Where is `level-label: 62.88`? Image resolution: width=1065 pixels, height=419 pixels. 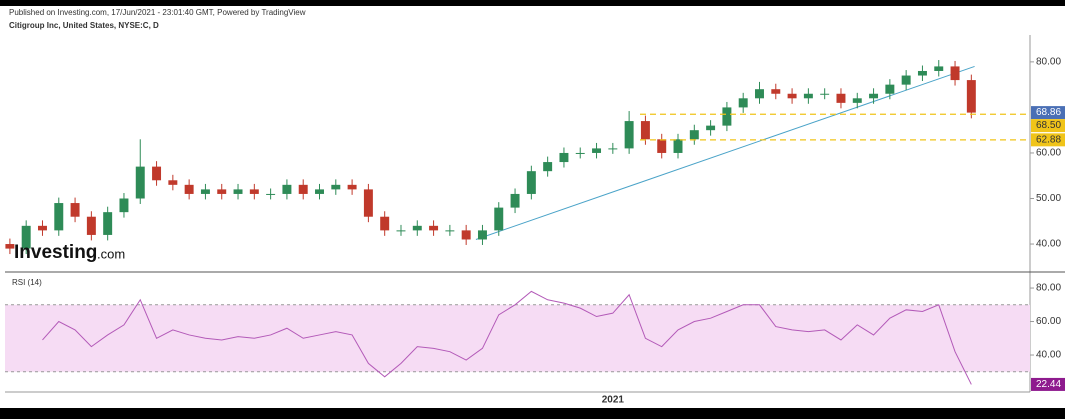
level-label: 62.88 is located at coordinates (1048, 139).